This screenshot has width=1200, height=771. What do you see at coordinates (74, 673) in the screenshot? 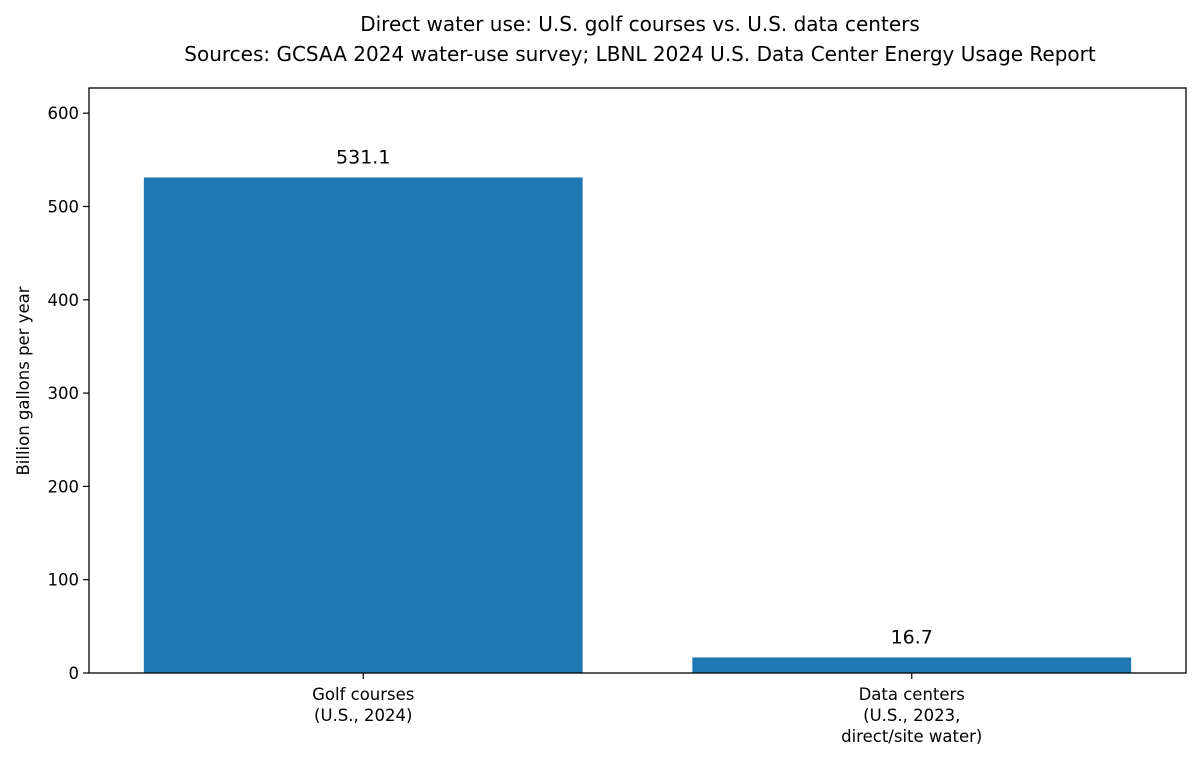
I see `y-tick-label-0: 0` at bounding box center [74, 673].